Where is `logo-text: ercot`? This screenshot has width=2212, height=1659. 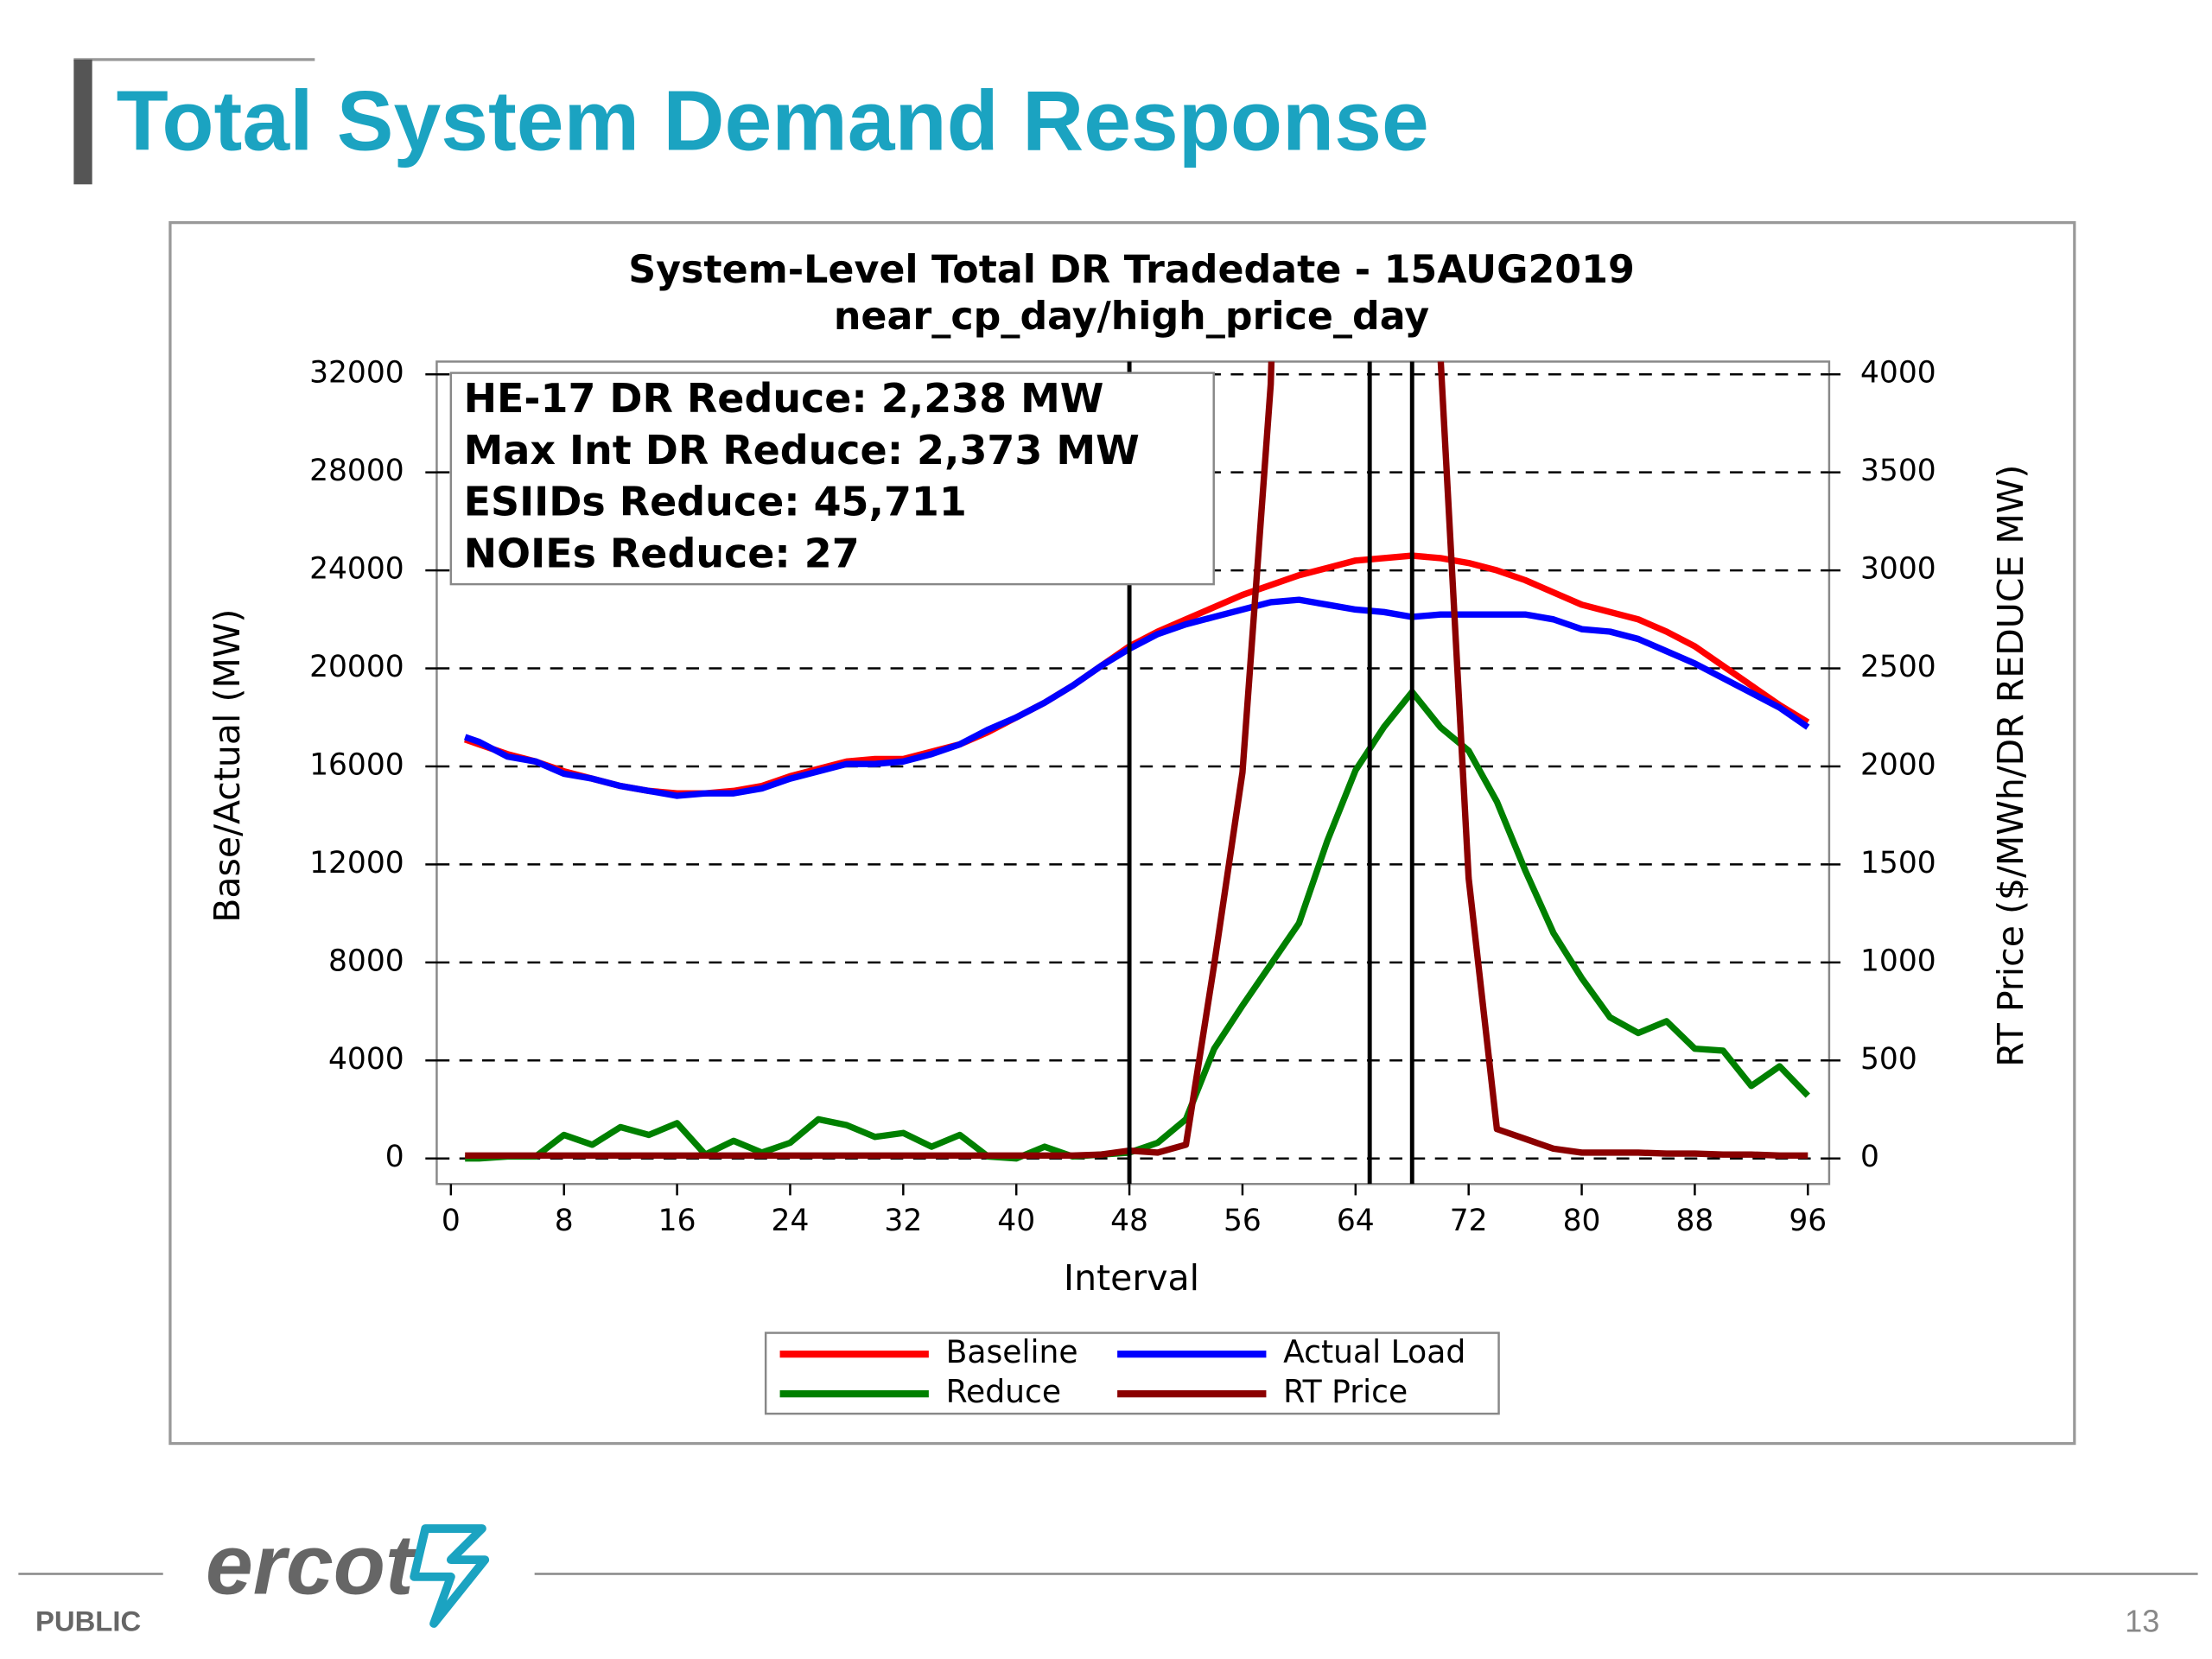
logo-text: ercot is located at coordinates (311, 1563).